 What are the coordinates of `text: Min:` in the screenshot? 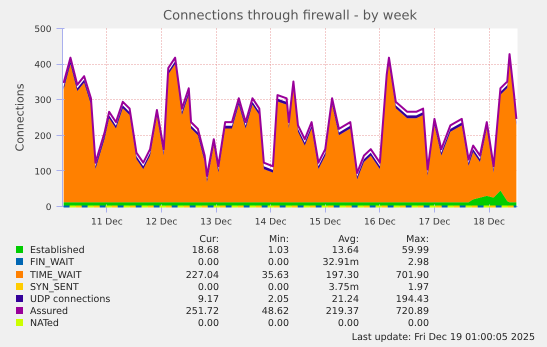 It's located at (278, 240).